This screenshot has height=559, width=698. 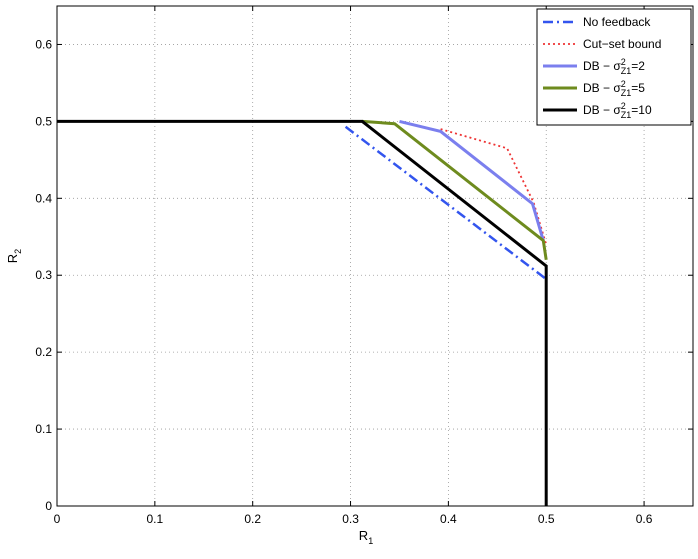 What do you see at coordinates (617, 110) in the screenshot?
I see `legend-label-5: DB − σ2 Z1=10` at bounding box center [617, 110].